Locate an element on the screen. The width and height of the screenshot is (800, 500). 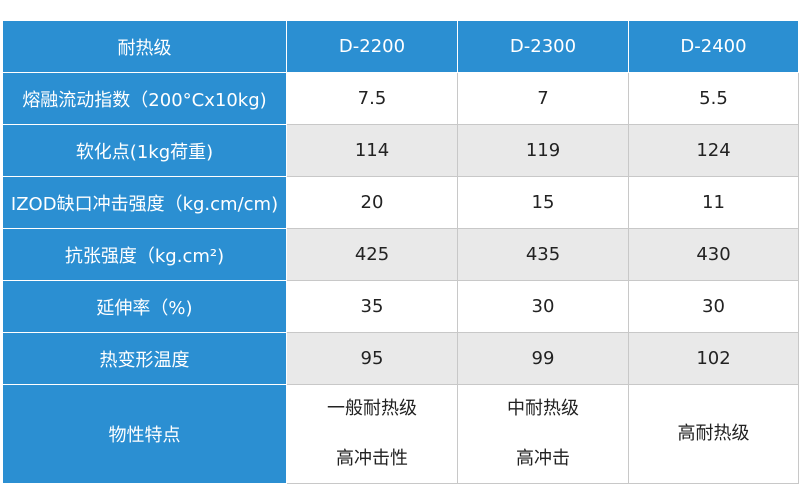
data-cell: 99 is located at coordinates (543, 358).